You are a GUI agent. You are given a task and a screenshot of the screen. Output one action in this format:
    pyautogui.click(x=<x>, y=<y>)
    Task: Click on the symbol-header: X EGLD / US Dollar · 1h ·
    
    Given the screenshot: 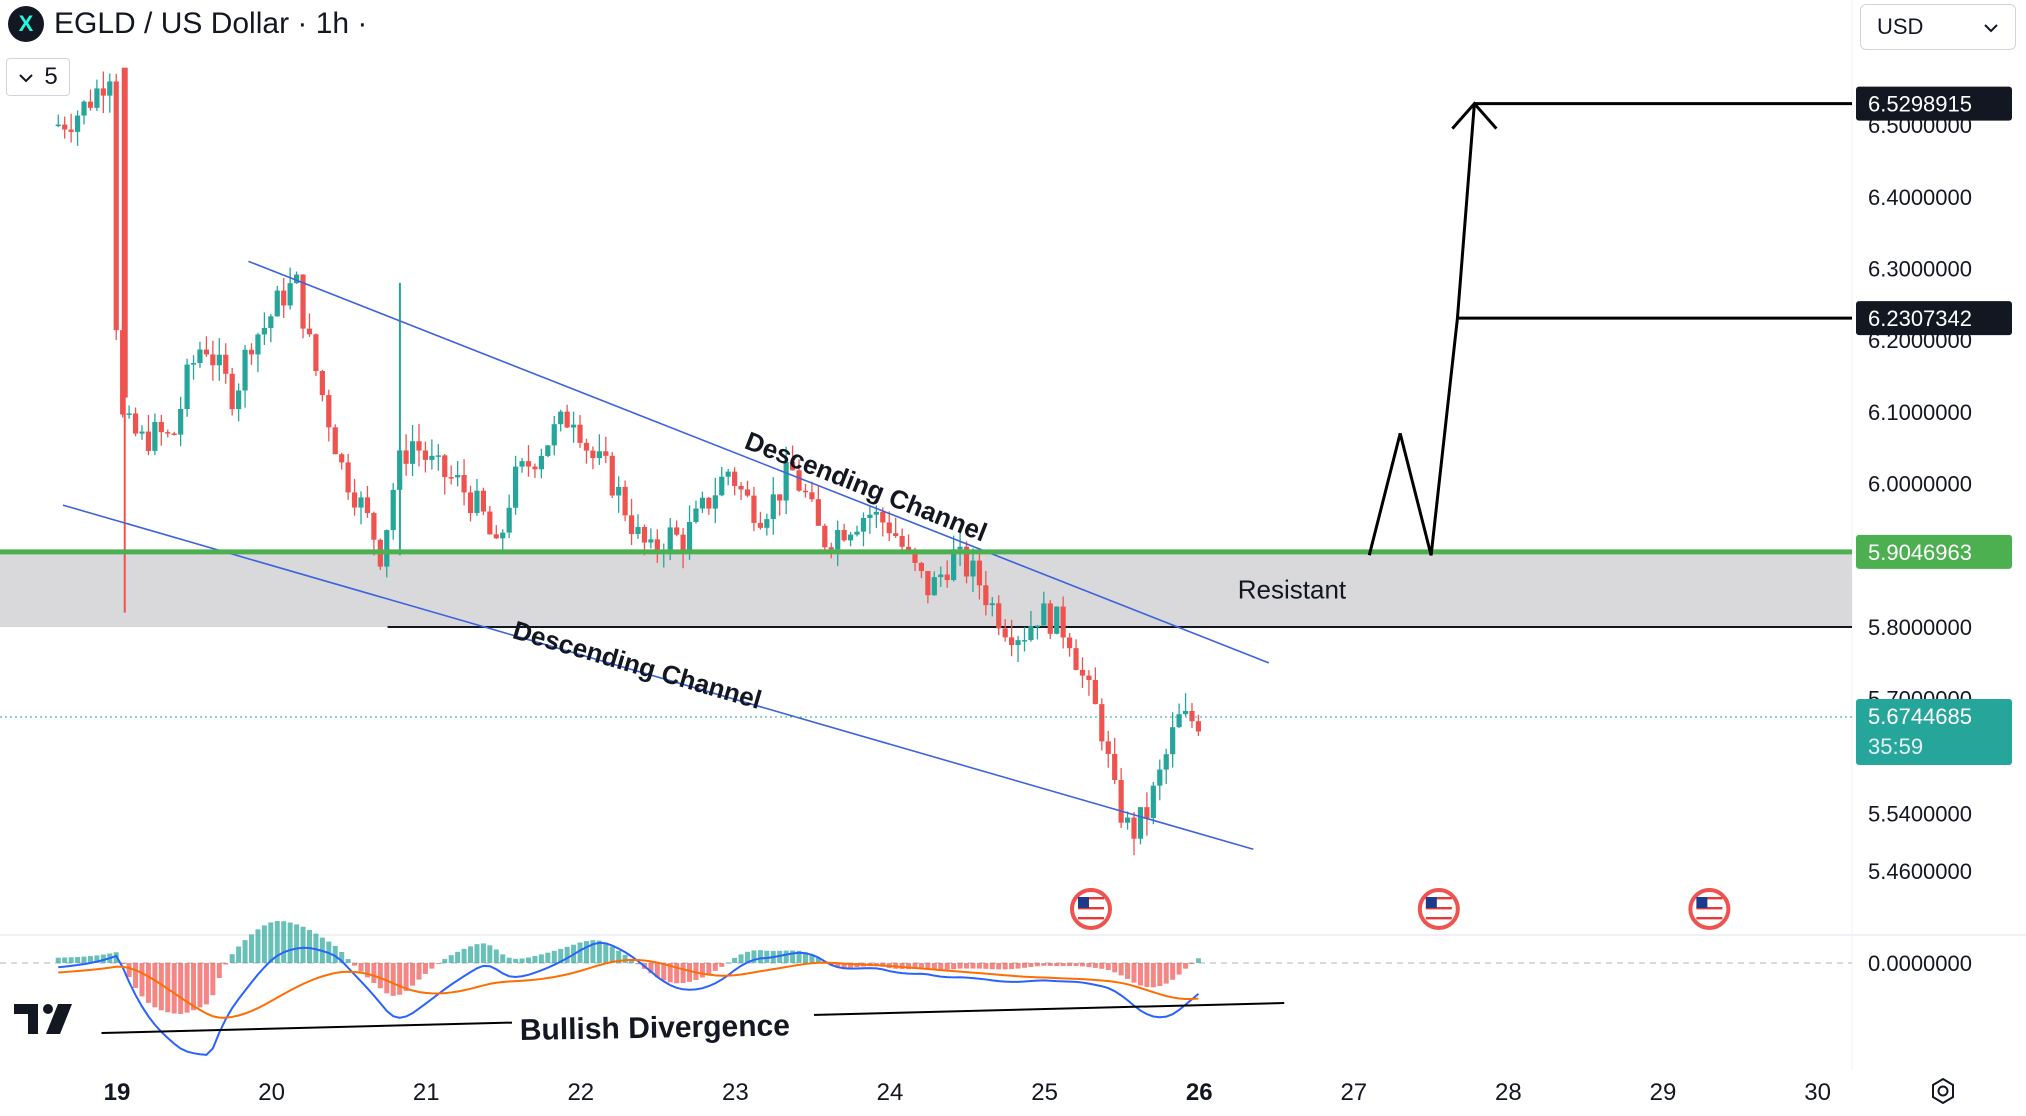 What is the action you would take?
    pyautogui.click(x=187, y=24)
    